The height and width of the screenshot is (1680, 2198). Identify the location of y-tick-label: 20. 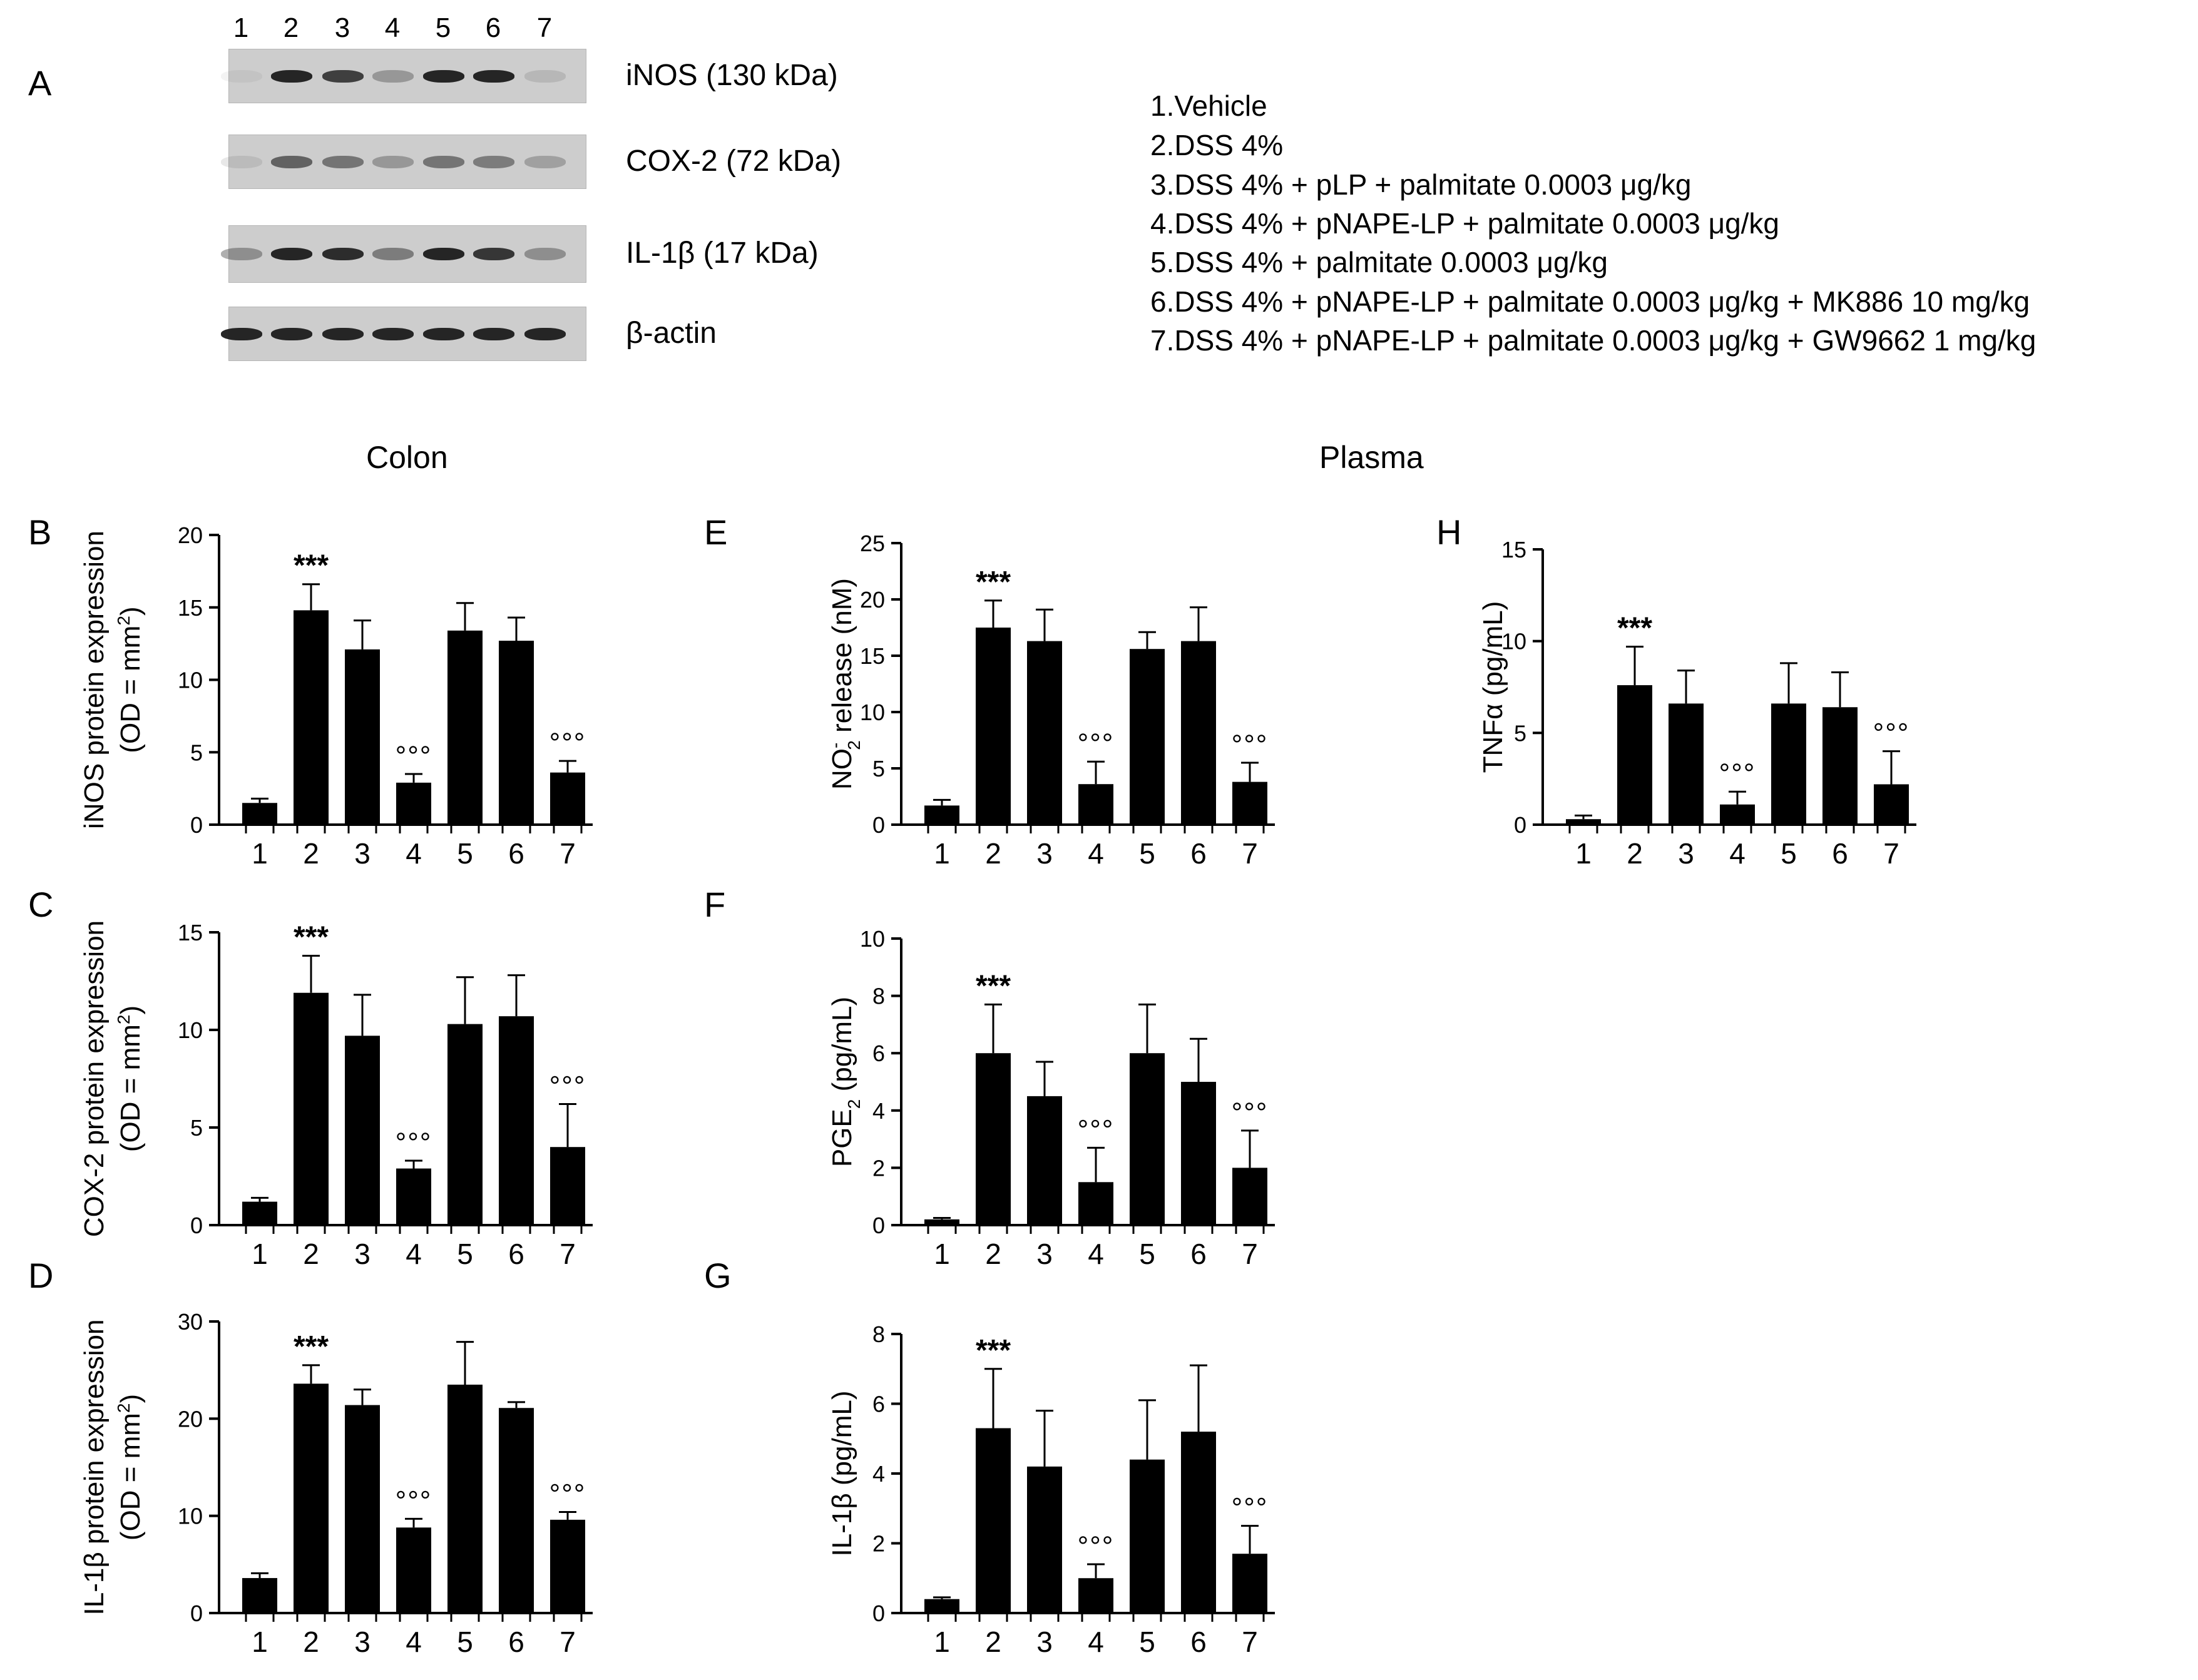
(190, 535).